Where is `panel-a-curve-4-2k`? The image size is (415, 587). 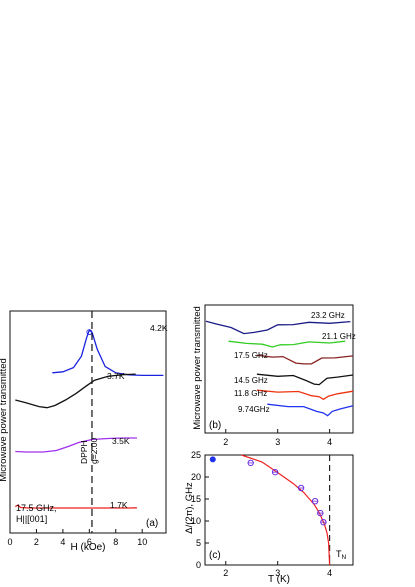 panel-a-curve-4-2k is located at coordinates (108, 353).